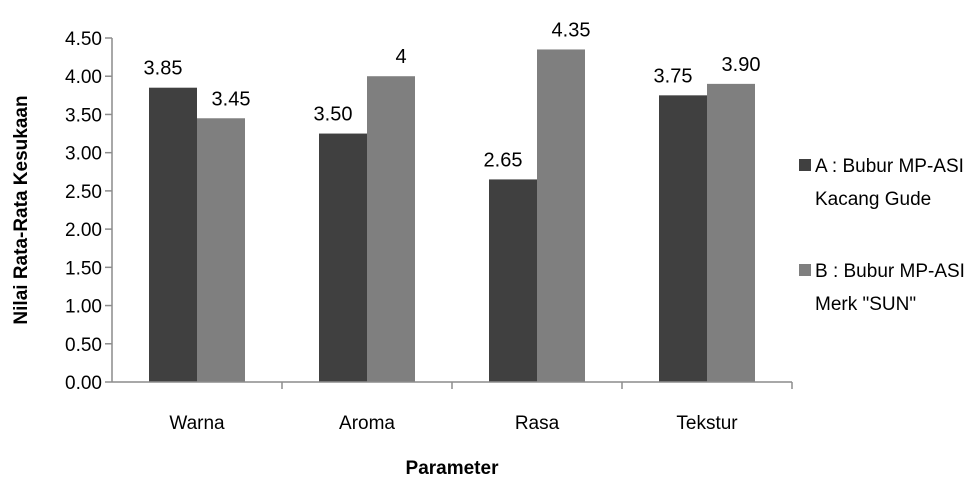  What do you see at coordinates (83, 383) in the screenshot?
I see `y-tick-label: 0.00` at bounding box center [83, 383].